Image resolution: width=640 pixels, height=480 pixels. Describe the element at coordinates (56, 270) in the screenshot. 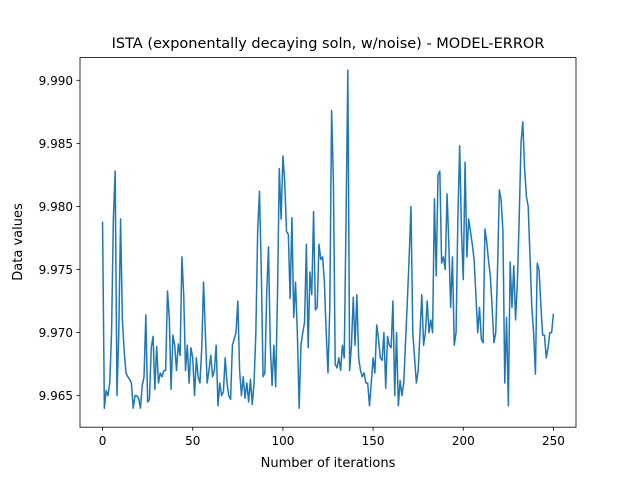

I see `y-tick-label: 9.975` at that location.